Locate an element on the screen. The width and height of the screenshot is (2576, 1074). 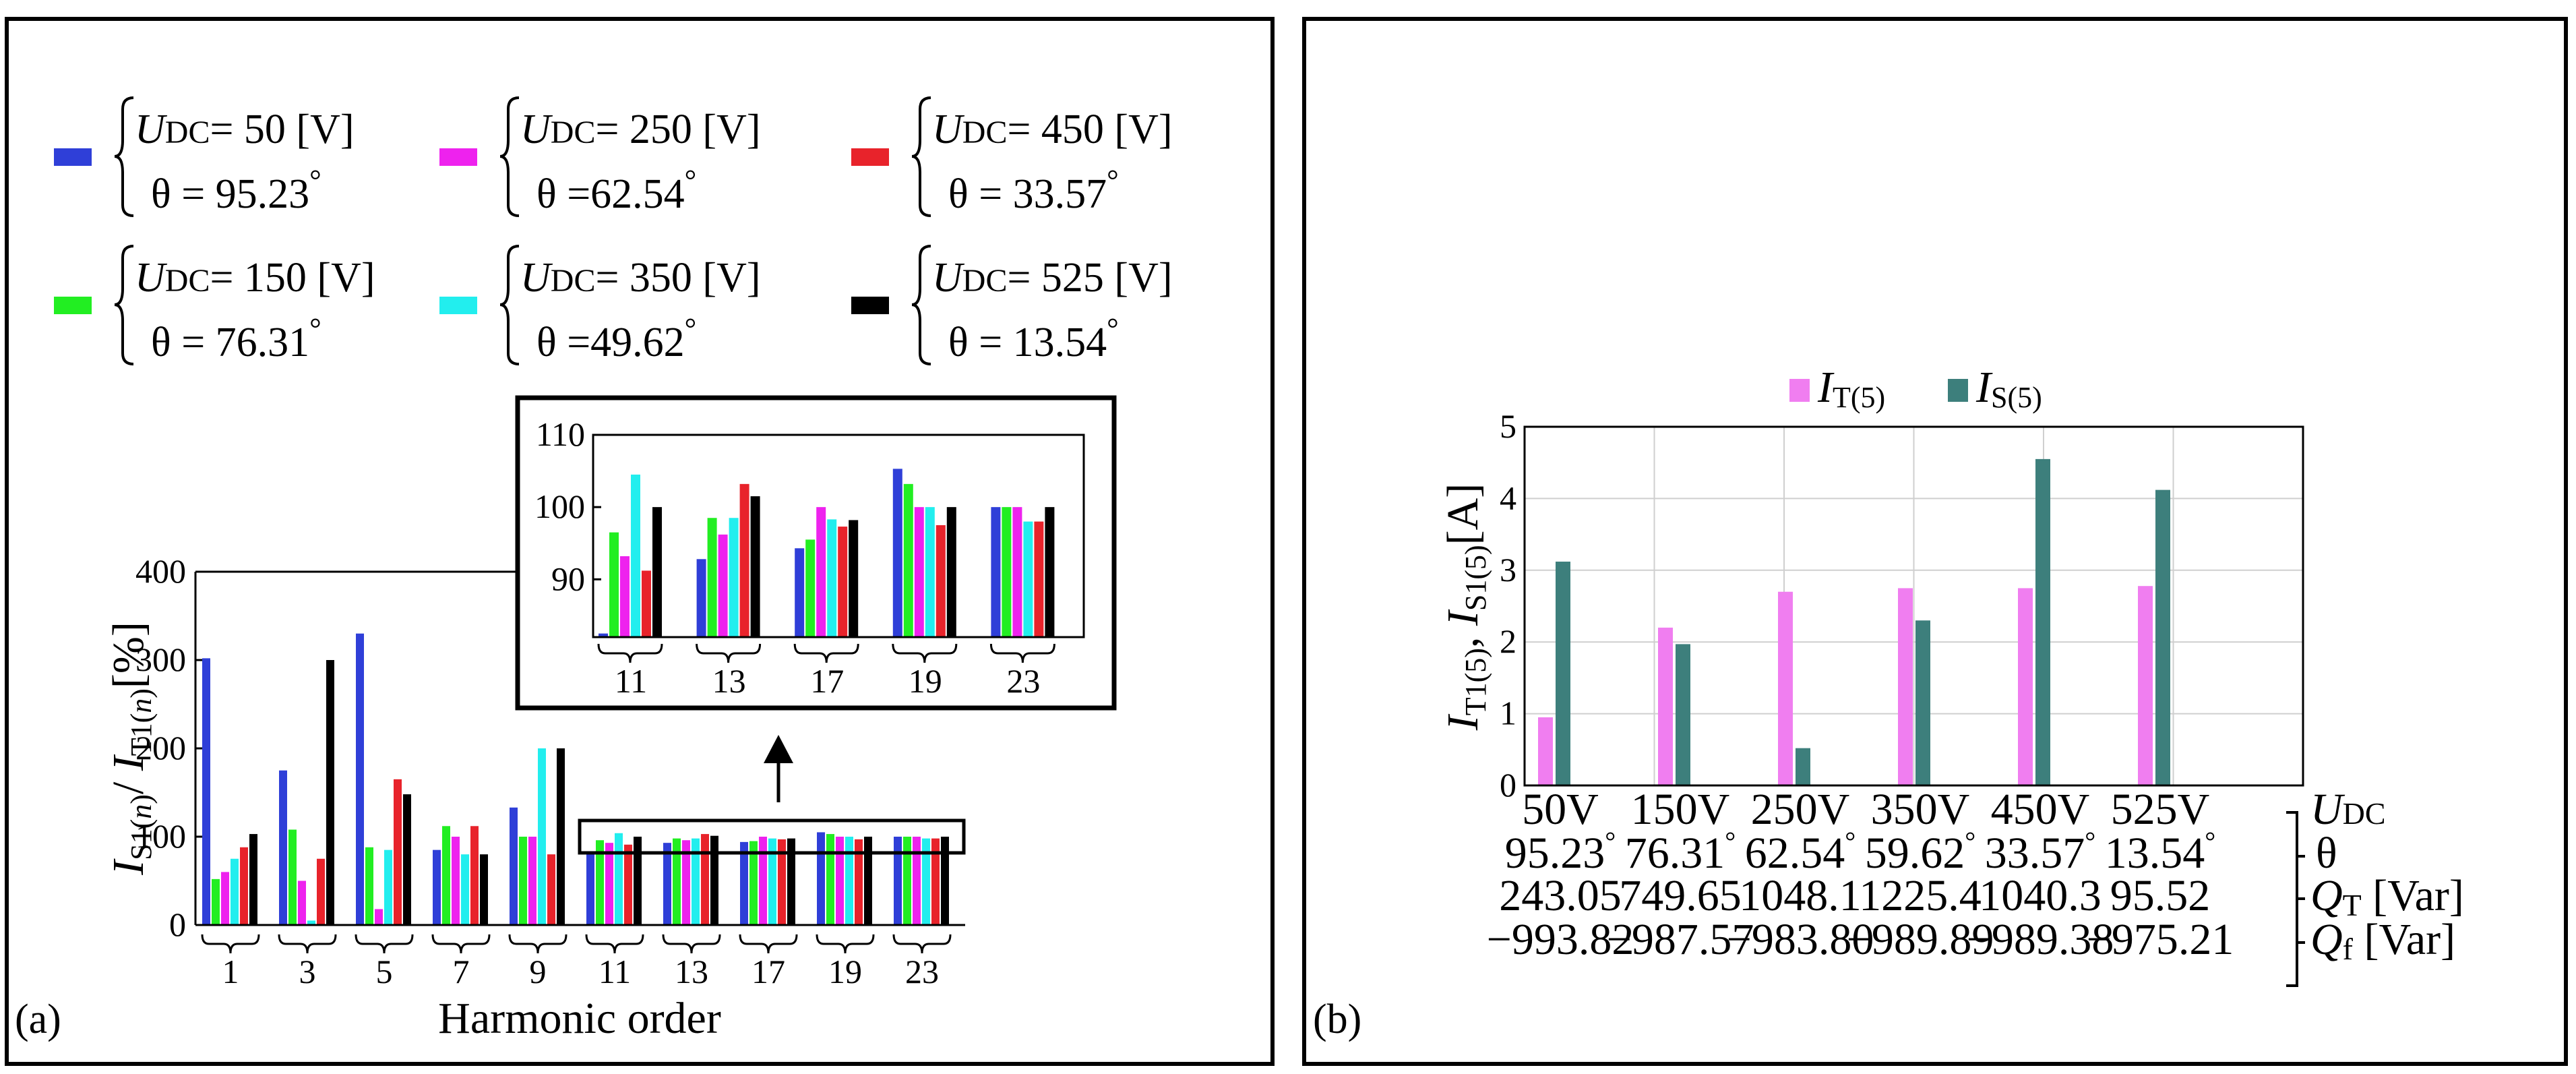
b-ytick-label-3: 3 is located at coordinates (1508, 570).